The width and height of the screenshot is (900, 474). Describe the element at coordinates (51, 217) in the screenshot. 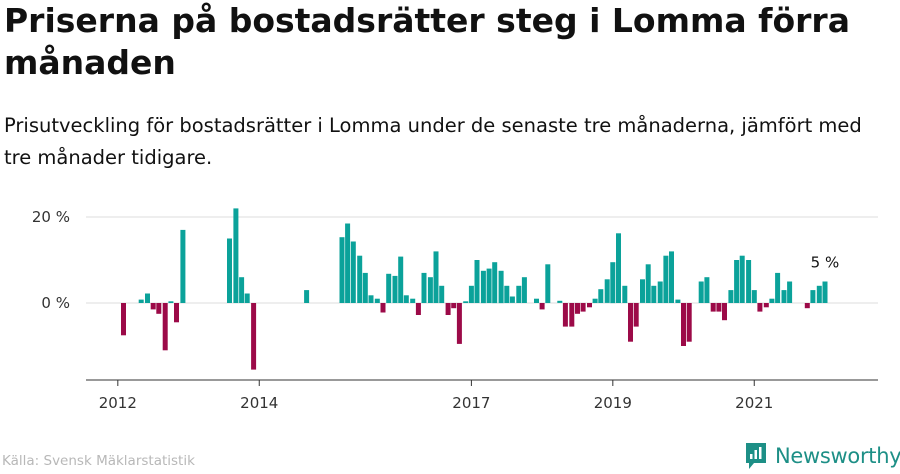

I see `y-tick-label: 20 %` at that location.